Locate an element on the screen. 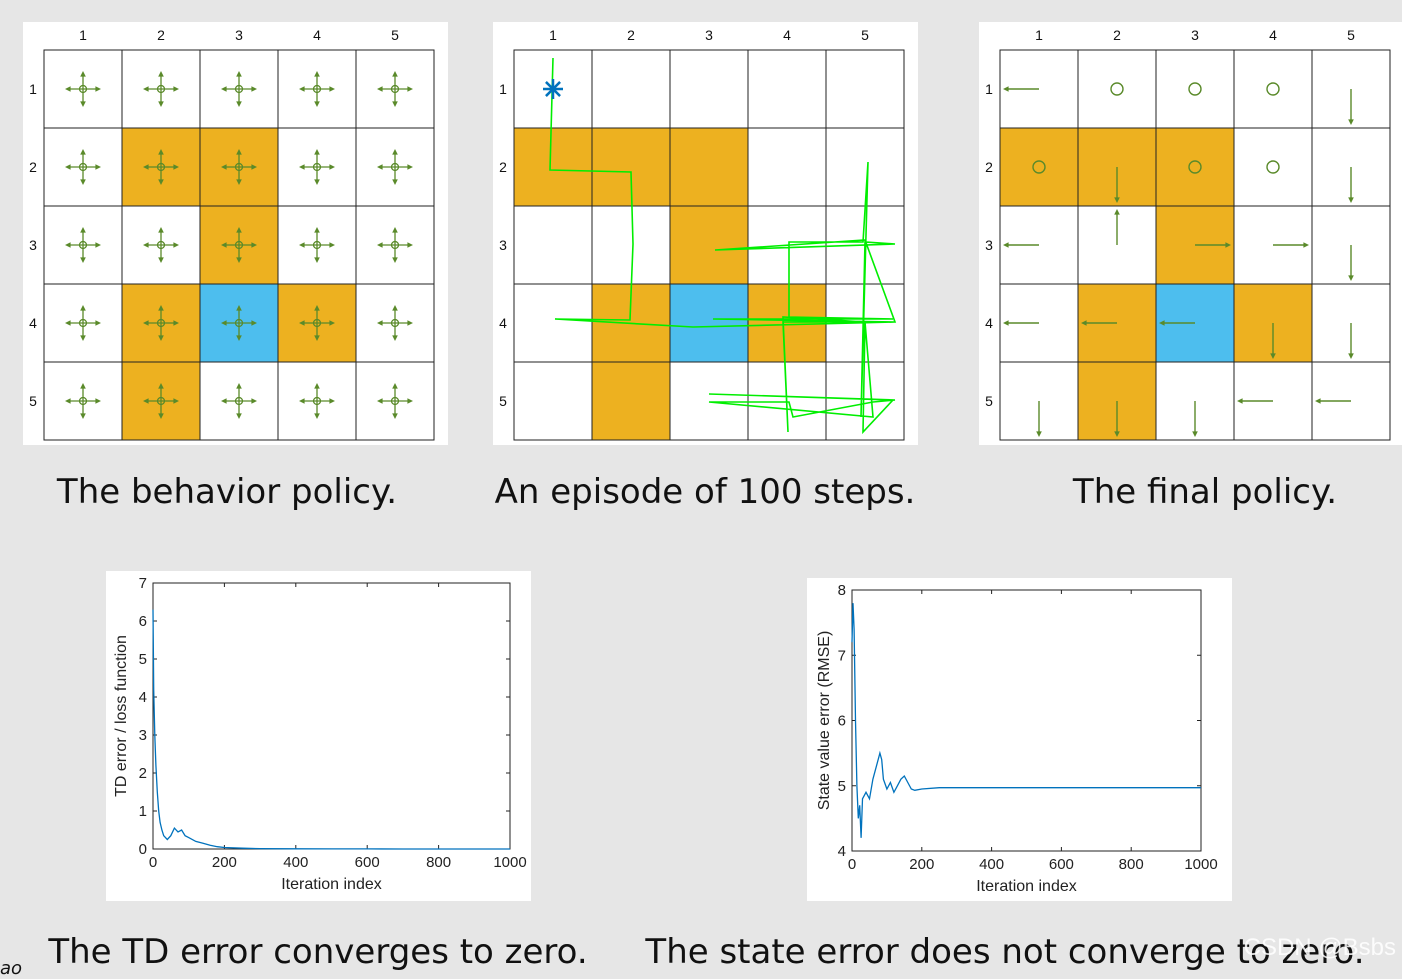  row-label: 3 is located at coordinates (989, 245).